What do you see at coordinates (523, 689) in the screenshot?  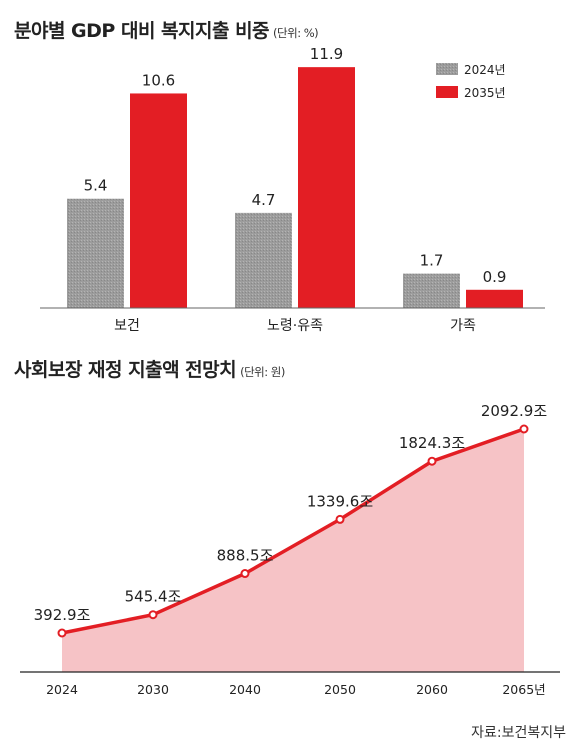 I see `x-tick-label: 2065년` at bounding box center [523, 689].